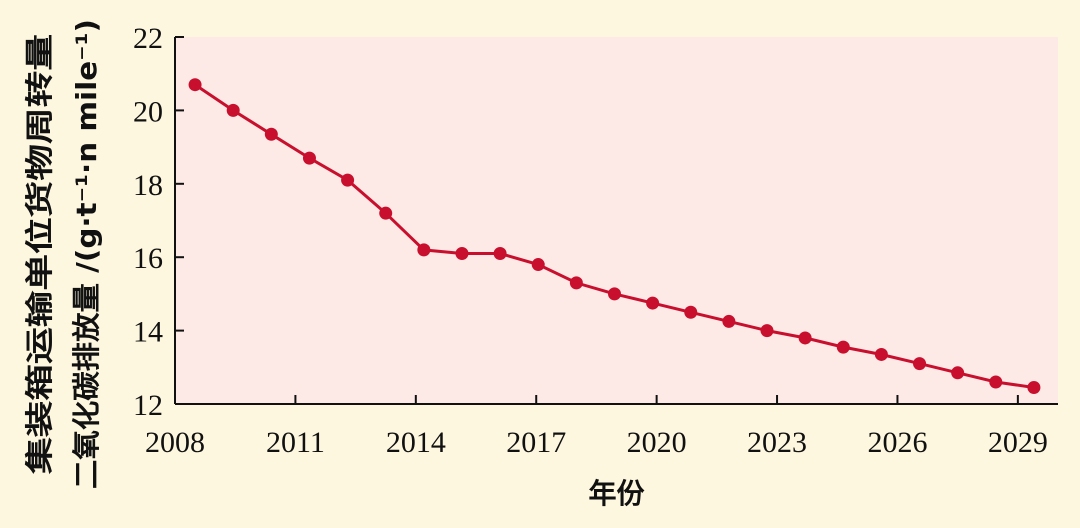 This screenshot has height=528, width=1080. I want to click on y-tick-label: 16, so click(148, 258).